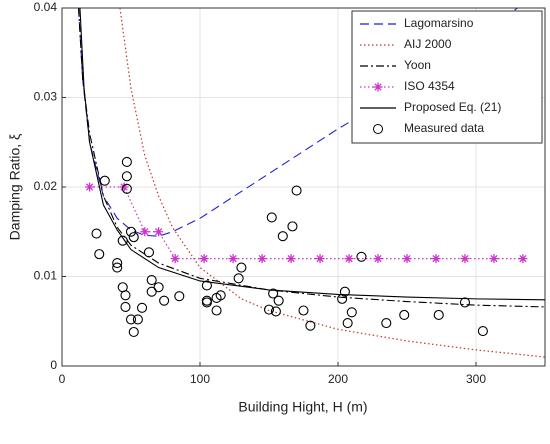 This screenshot has height=444, width=550. Describe the element at coordinates (46, 186) in the screenshot. I see `y-tick-label: 0.02` at that location.